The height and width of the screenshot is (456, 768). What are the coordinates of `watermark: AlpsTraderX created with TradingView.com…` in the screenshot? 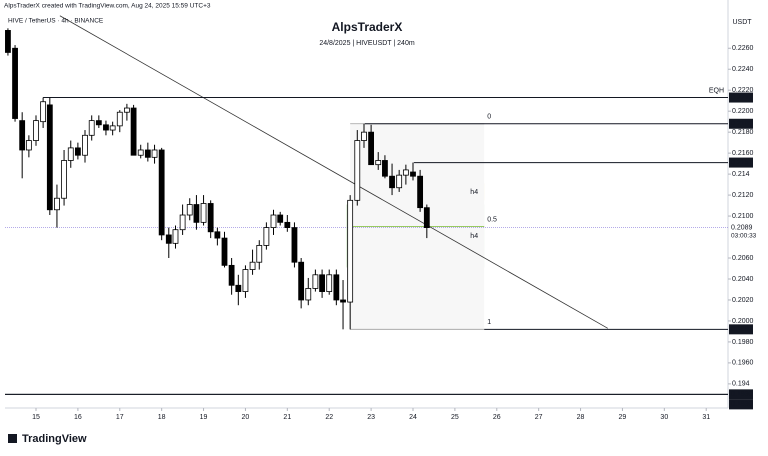 It's located at (107, 6).